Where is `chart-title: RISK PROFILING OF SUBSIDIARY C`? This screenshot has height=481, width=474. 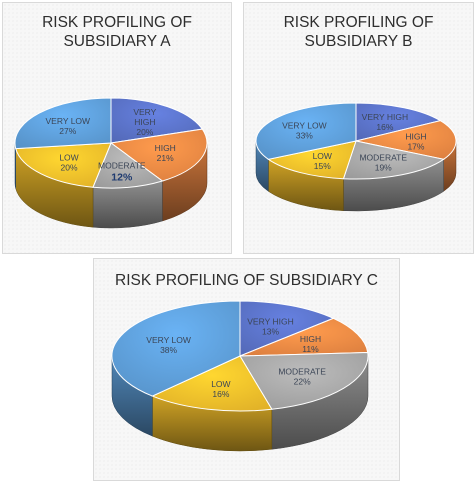 chart-title: RISK PROFILING OF SUBSIDIARY C is located at coordinates (246, 280).